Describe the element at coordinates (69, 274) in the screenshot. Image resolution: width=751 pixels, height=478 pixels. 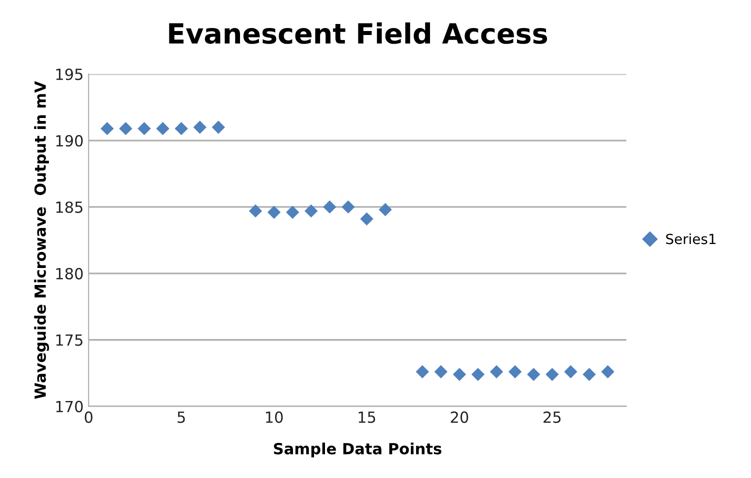
I see `y-tick-label: 180` at that location.